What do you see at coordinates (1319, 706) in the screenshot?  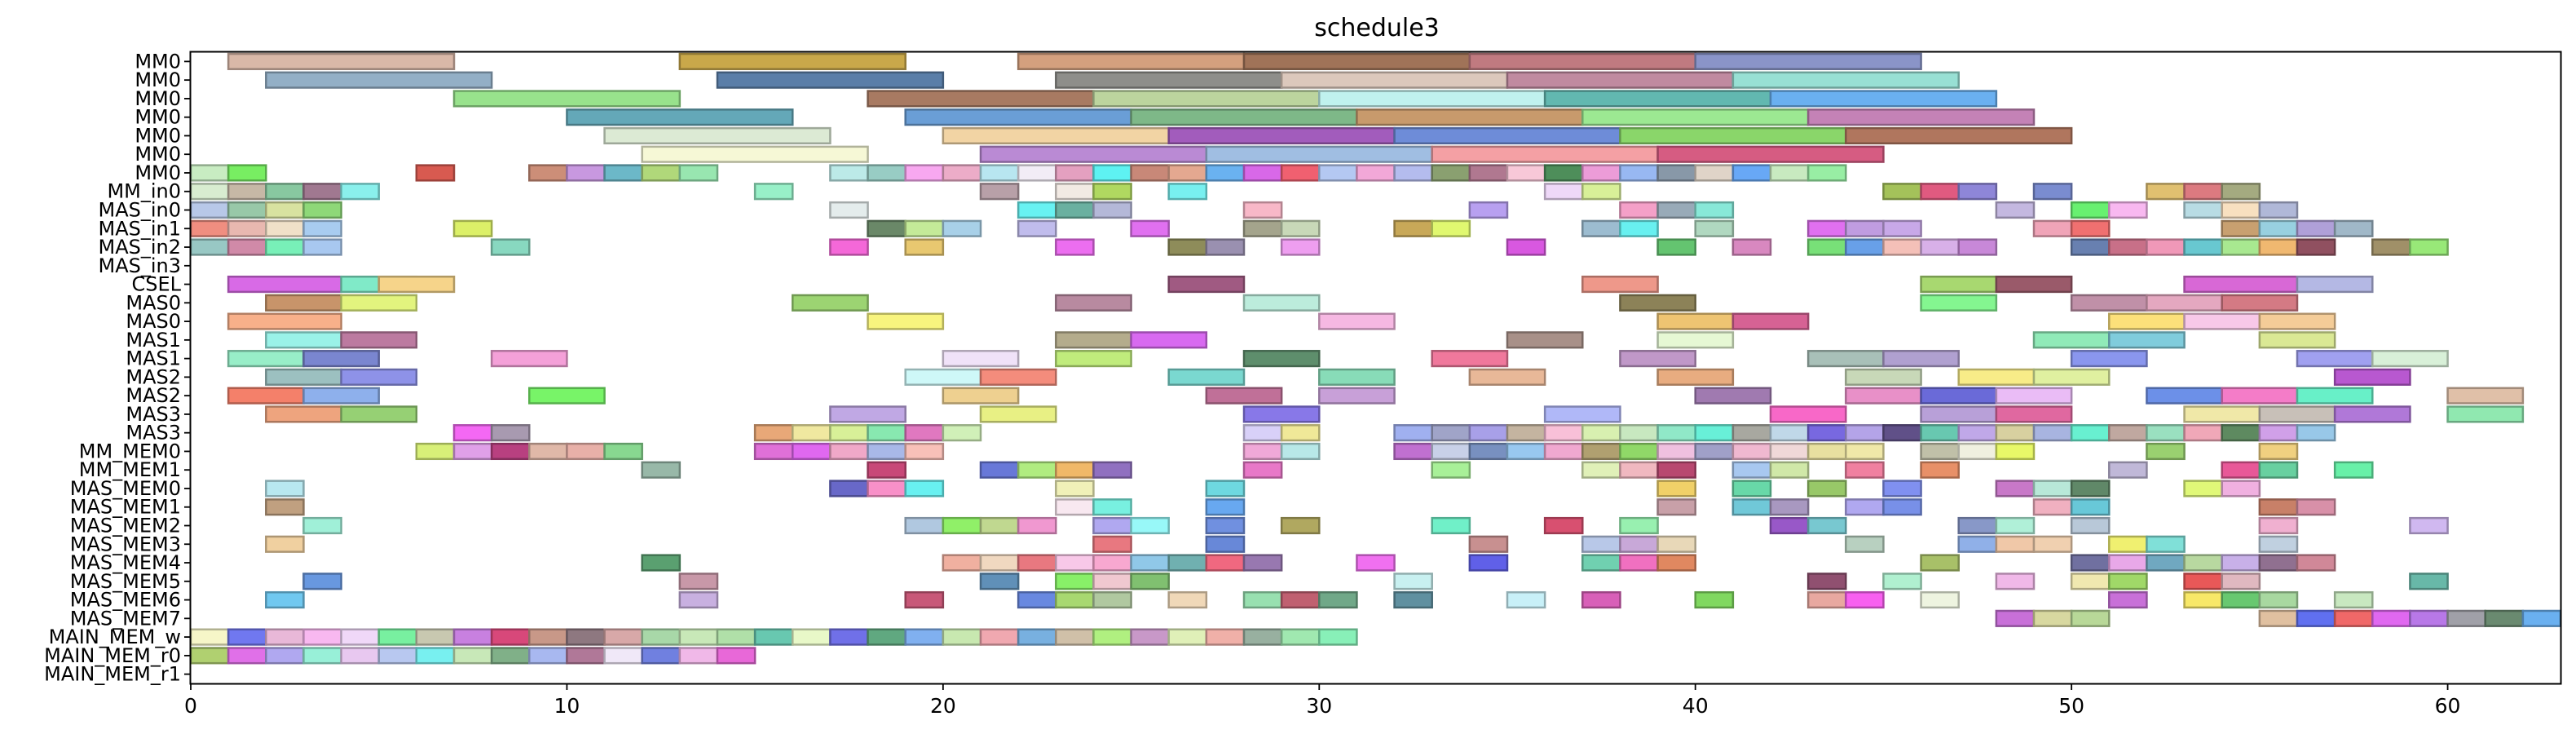 I see `x-tick-label: 30` at bounding box center [1319, 706].